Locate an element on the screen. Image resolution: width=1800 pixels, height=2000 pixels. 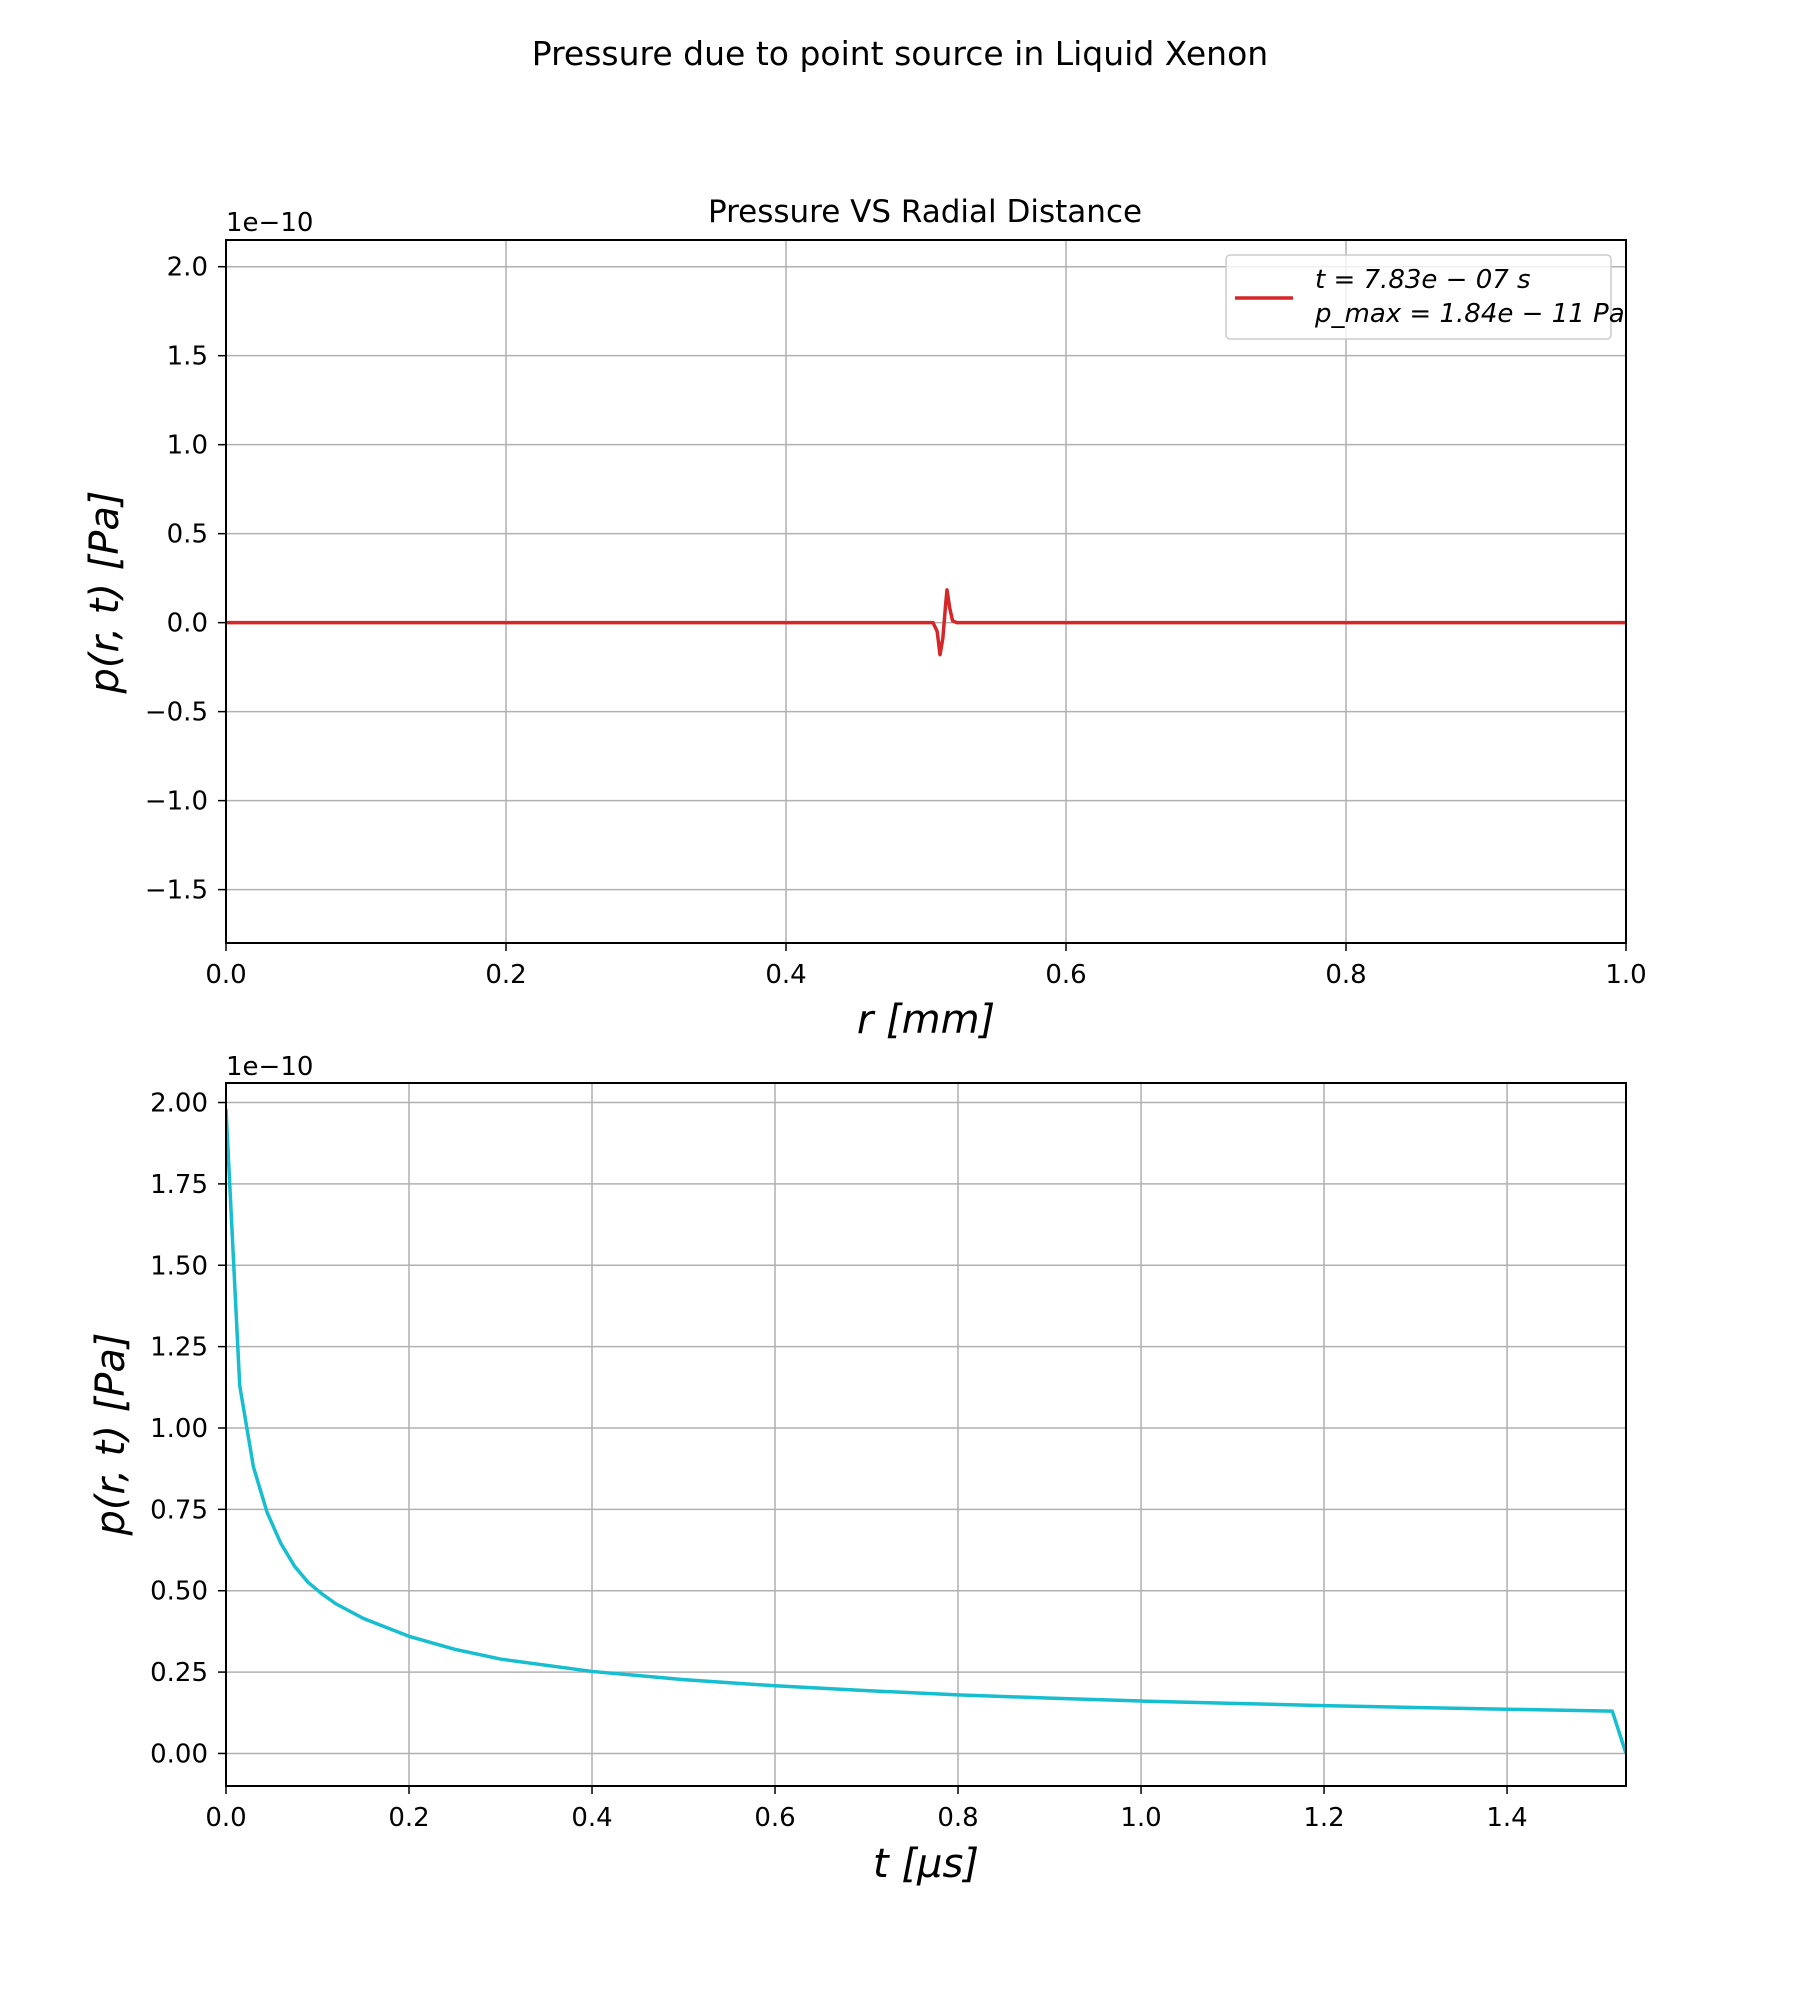
chart2-y-ticks: 0.00 0.25 0.50 0.75 1.00 1.25 1.50 1.75 2.00 is located at coordinates (188, 1429).